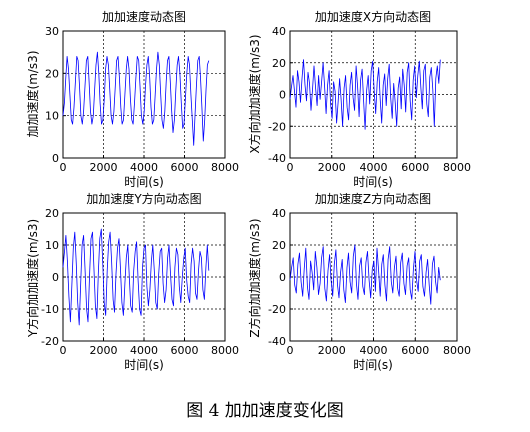  Describe the element at coordinates (265, 411) in the screenshot. I see `figure-caption: 图 4 加加速度变化图` at that location.